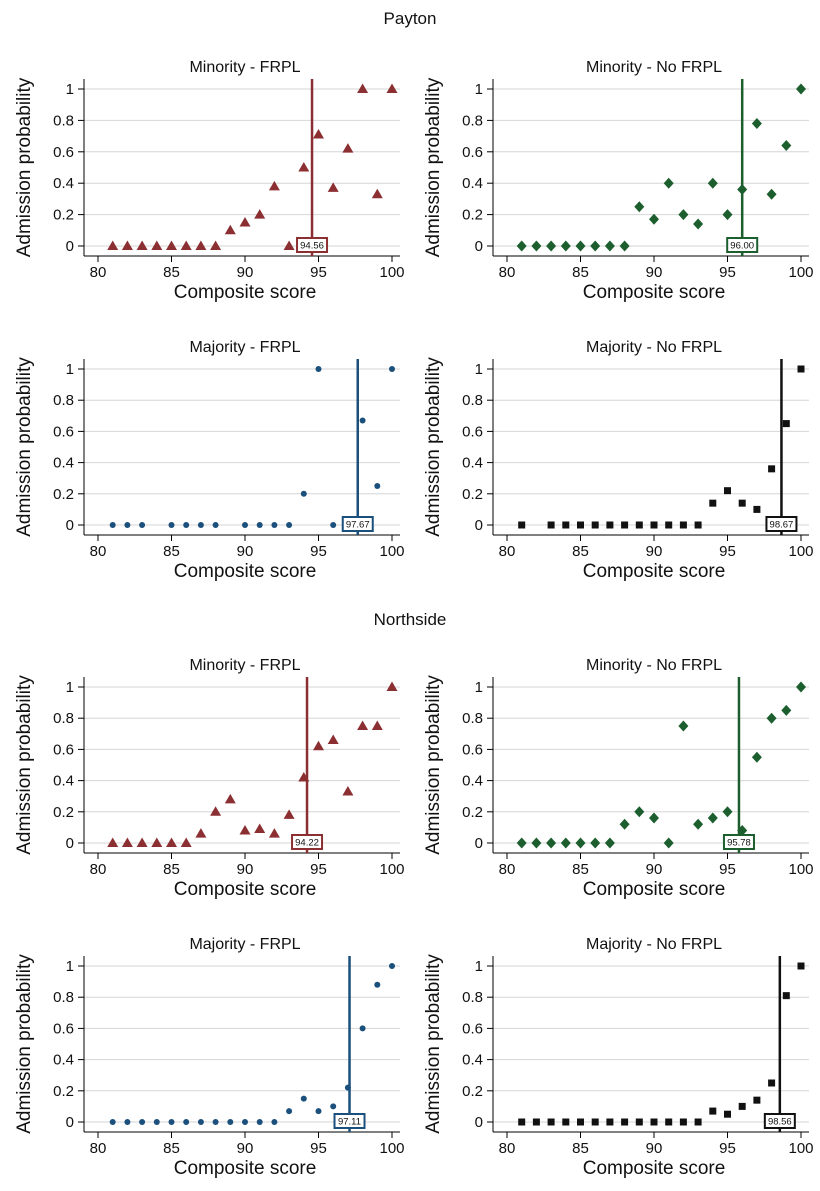 Image resolution: width=820 pixels, height=1191 pixels. Describe the element at coordinates (63, 152) in the screenshot. I see `y-tick-label: 0.6` at that location.